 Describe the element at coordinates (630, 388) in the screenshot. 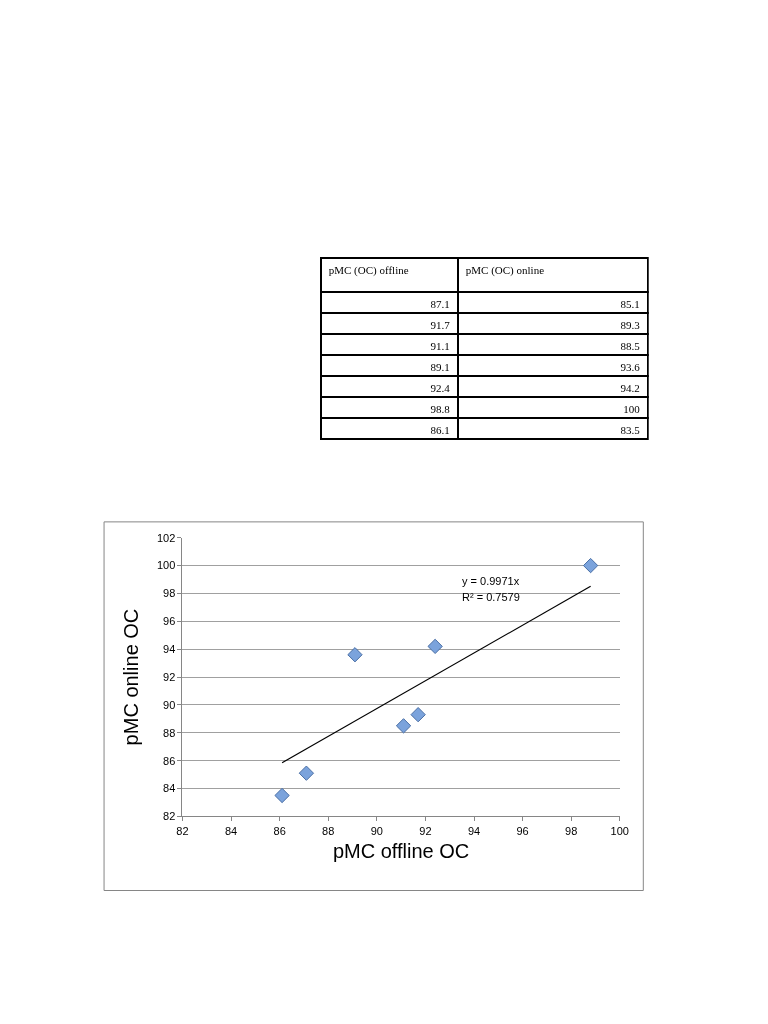

I see `text: 94.2` at that location.